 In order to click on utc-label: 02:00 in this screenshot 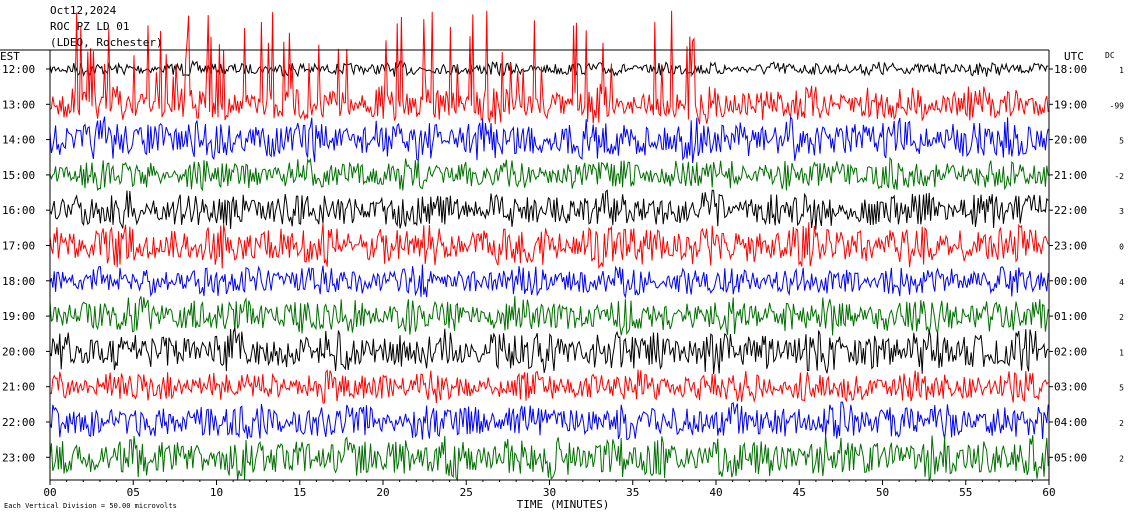, I will do `click(1070, 351)`.